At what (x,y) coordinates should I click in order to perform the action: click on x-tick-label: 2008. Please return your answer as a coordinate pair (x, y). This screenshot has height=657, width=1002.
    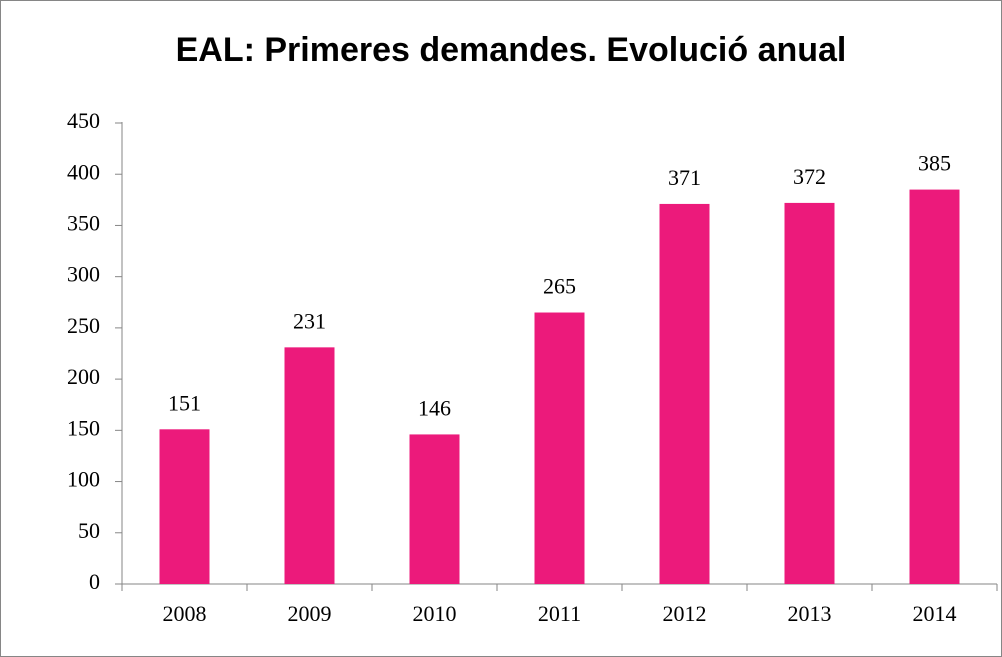
    Looking at the image, I should click on (185, 613).